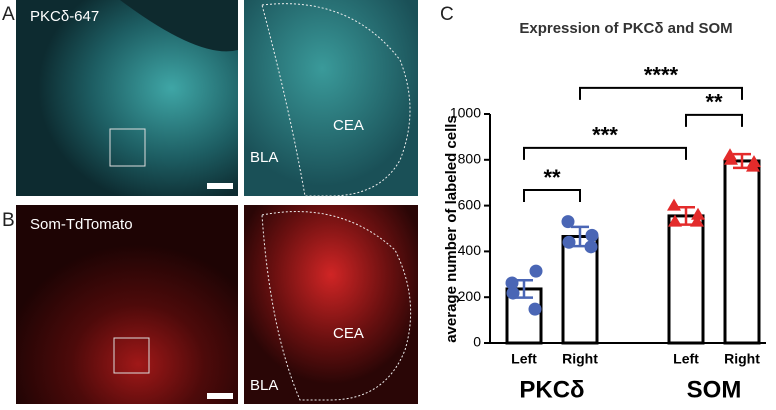  I want to click on image-label: PKCδ-647, so click(64, 16).